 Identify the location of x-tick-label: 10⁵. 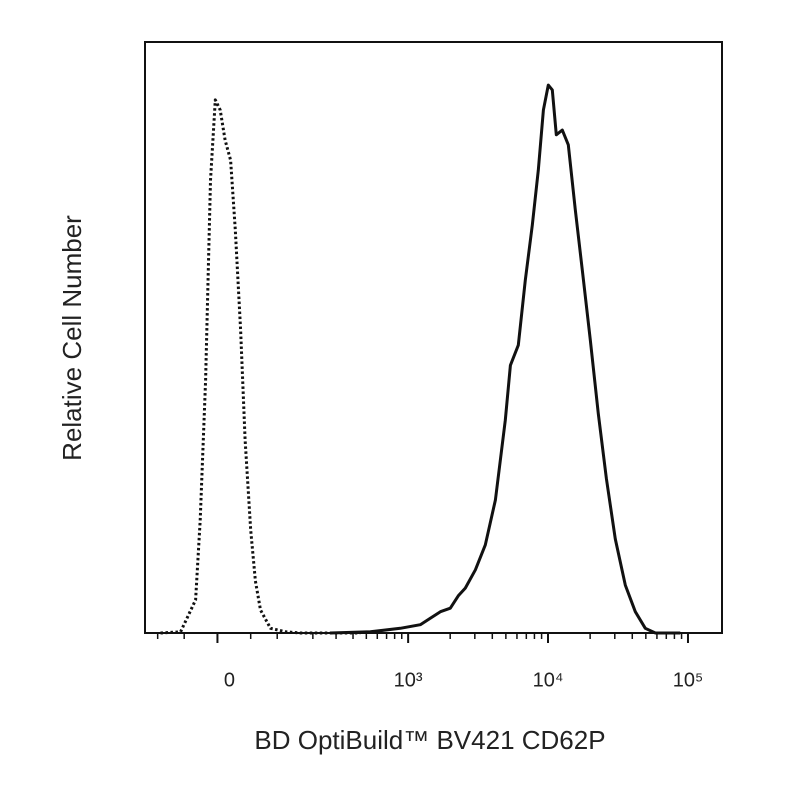
(688, 680).